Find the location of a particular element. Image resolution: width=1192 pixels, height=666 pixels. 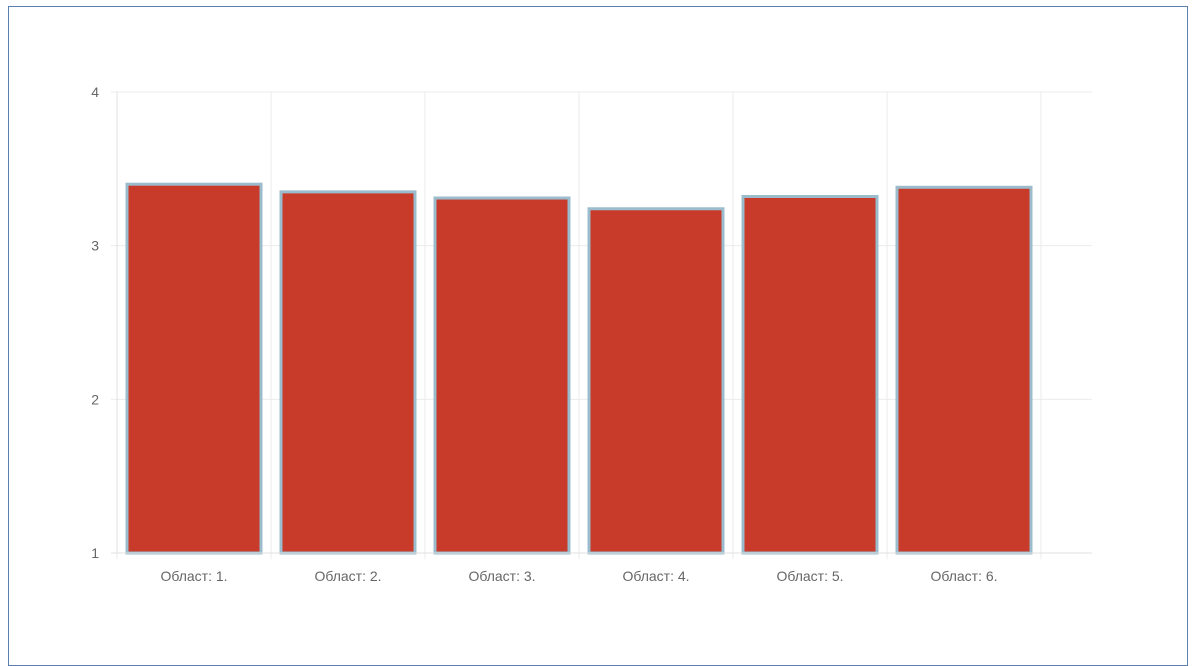

x-tick-label: Област: 4. is located at coordinates (655, 576).